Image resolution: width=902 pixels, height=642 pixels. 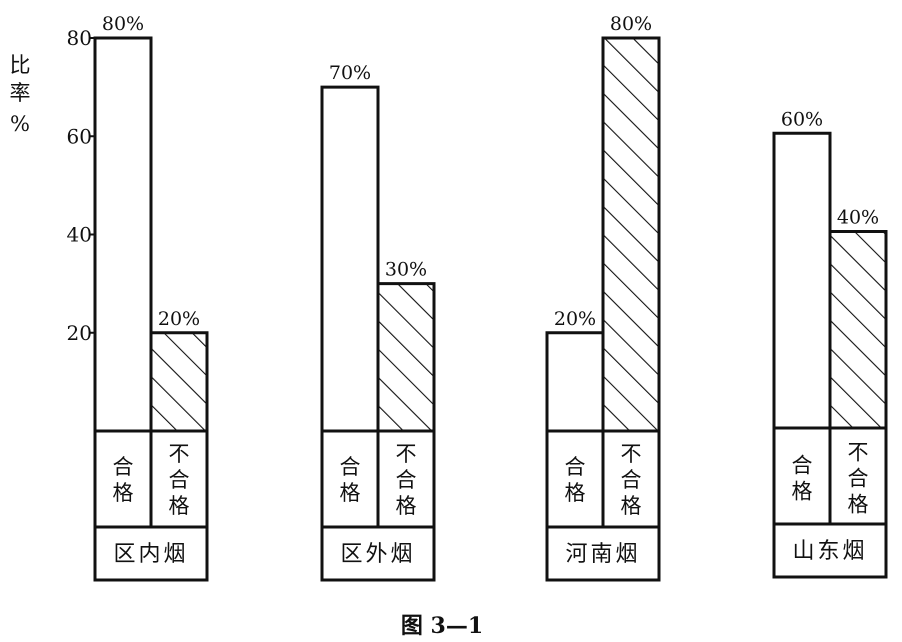 I want to click on region-label: 区外烟, so click(x=377, y=554).